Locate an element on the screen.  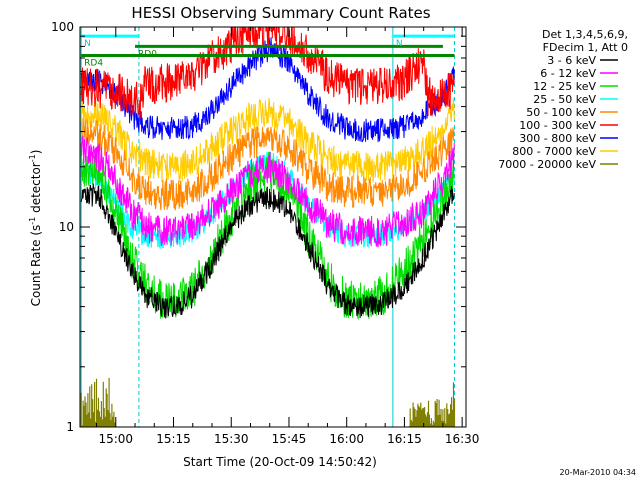
legend-label-2: 6 - 12 keV is located at coordinates (568, 73).